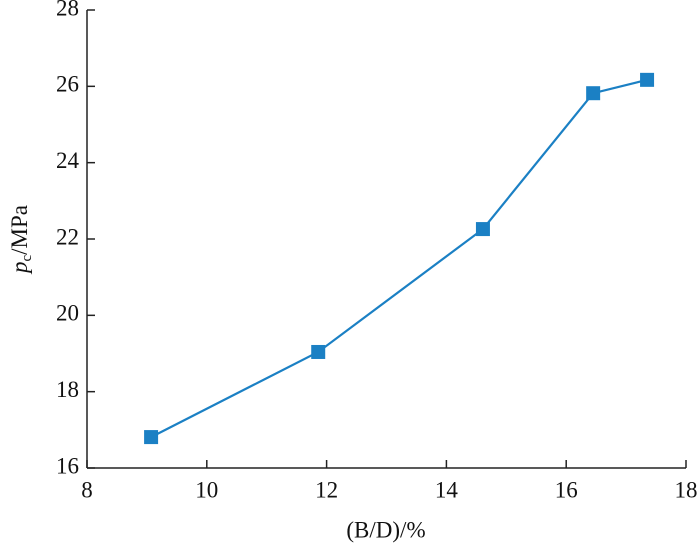 The image size is (700, 549). What do you see at coordinates (68, 160) in the screenshot?
I see `y-tick-label: 24` at bounding box center [68, 160].